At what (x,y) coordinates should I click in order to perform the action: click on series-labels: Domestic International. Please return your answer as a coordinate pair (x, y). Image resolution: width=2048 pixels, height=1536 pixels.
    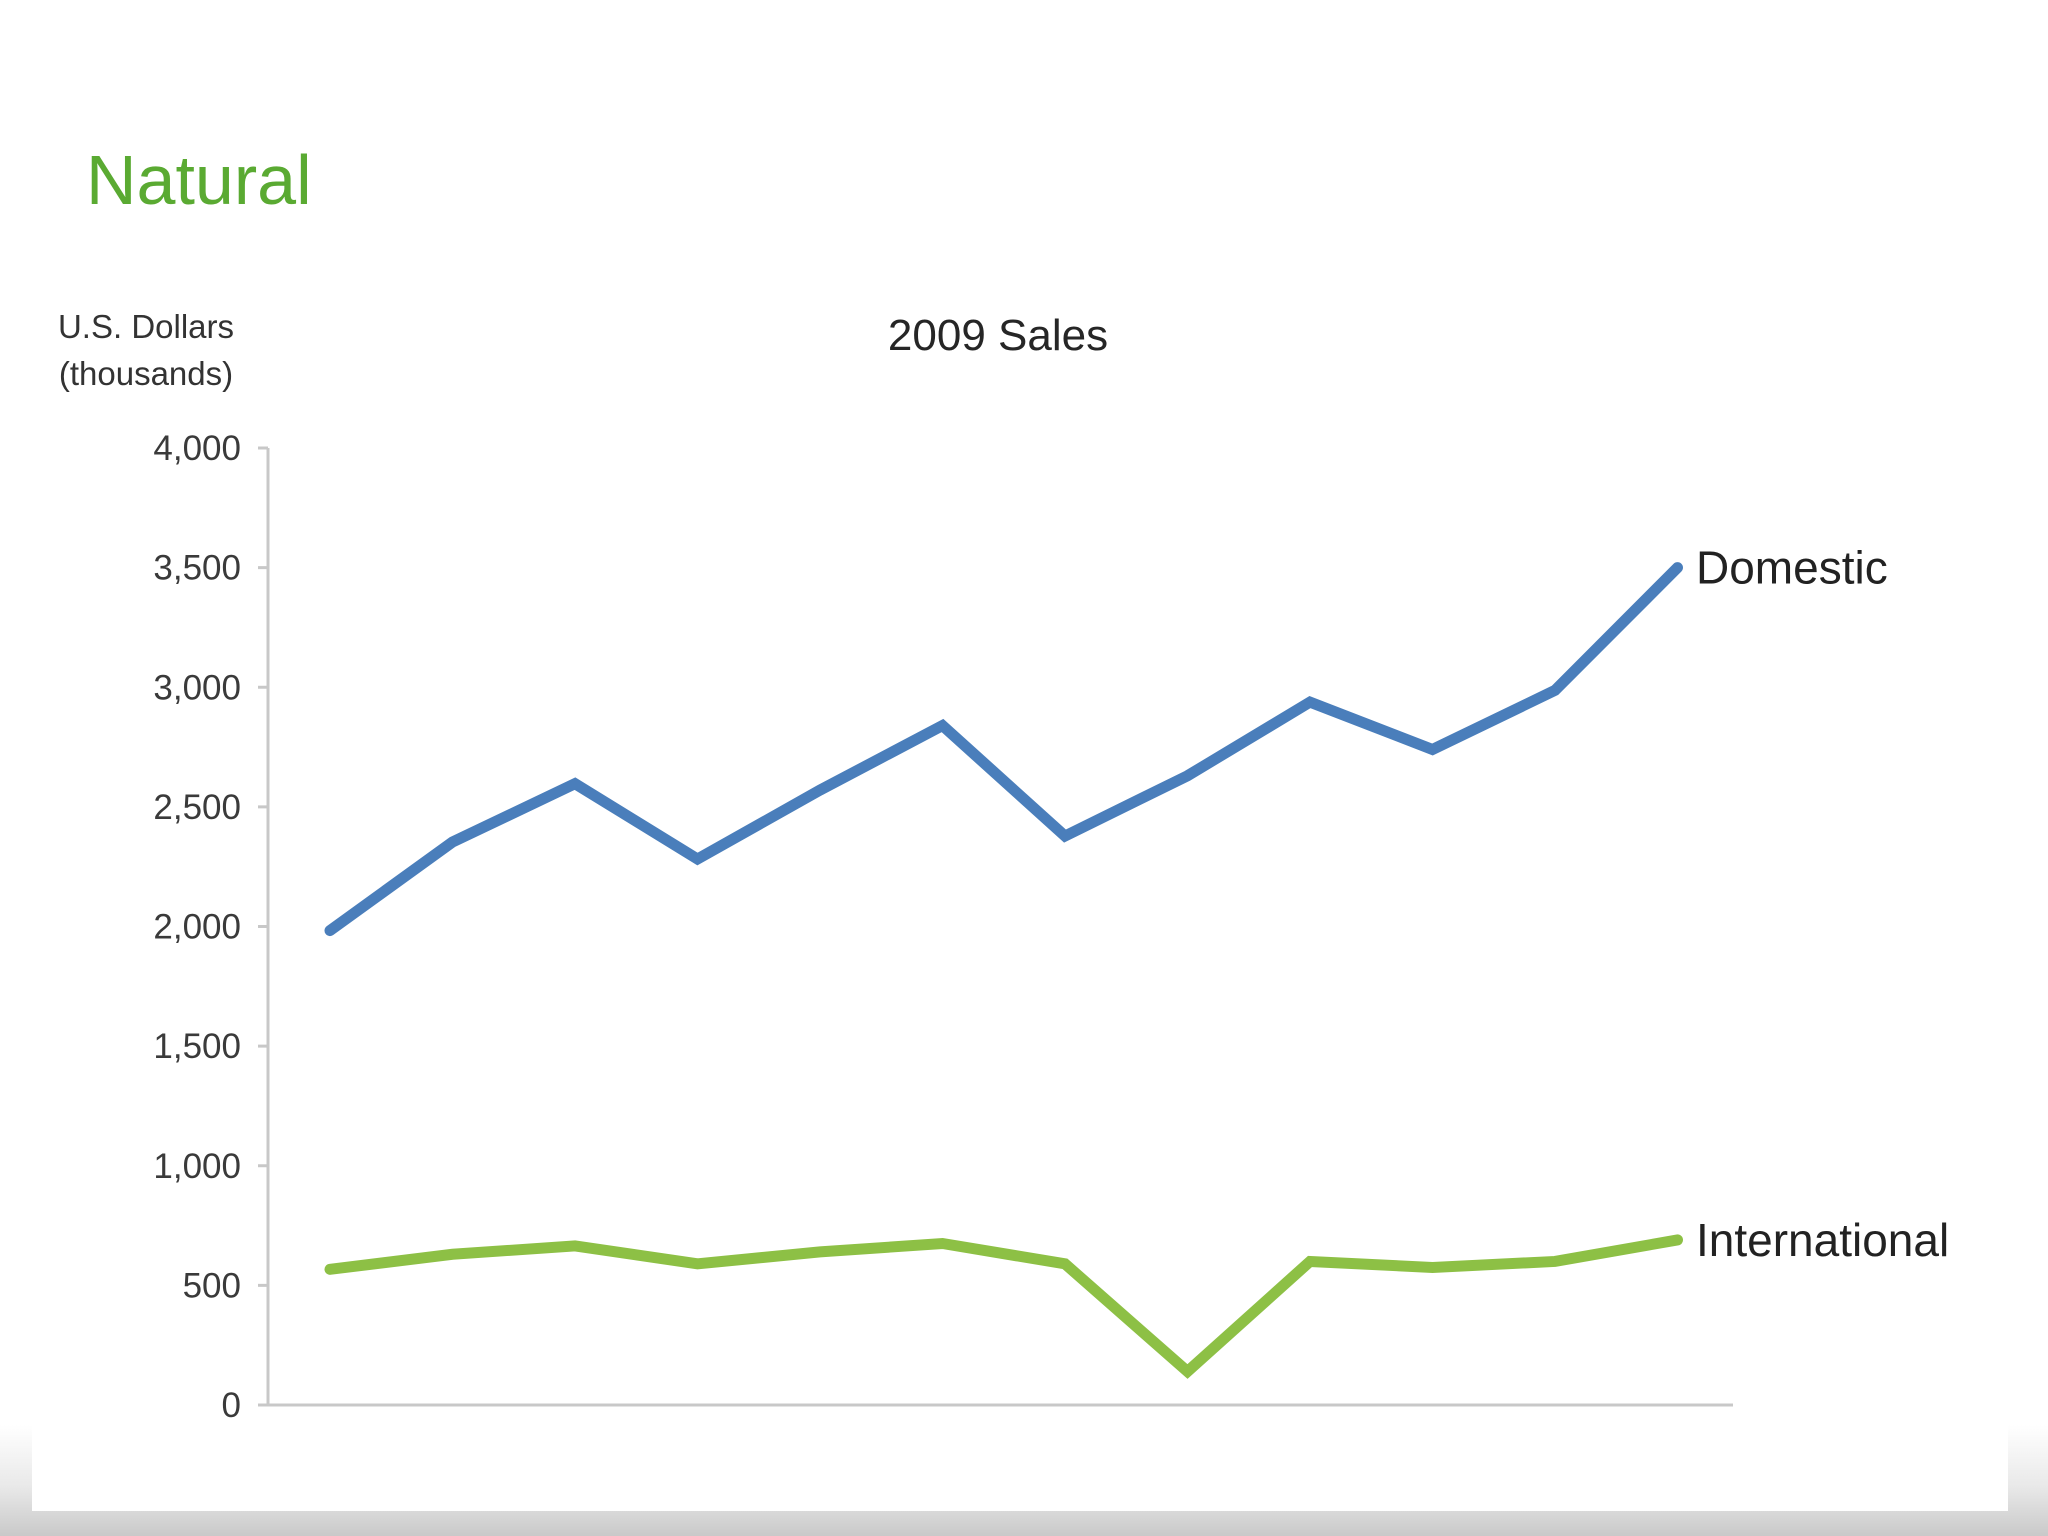
    Looking at the image, I should click on (1822, 904).